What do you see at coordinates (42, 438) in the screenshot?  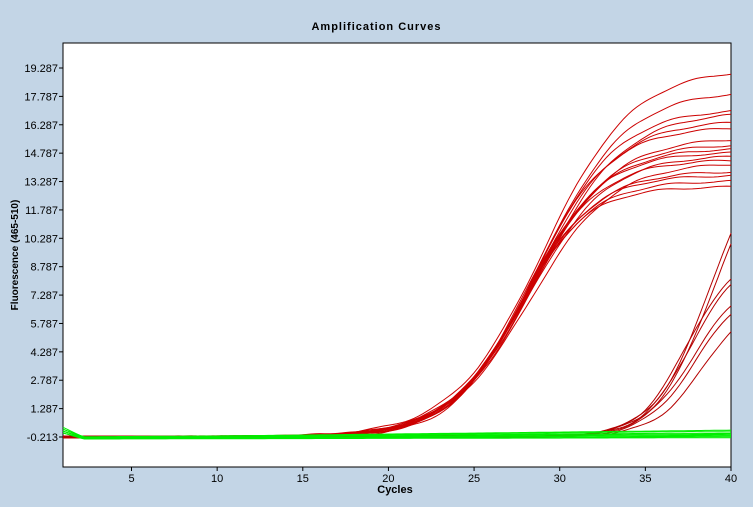 I see `y-tick-label: -0.213` at bounding box center [42, 438].